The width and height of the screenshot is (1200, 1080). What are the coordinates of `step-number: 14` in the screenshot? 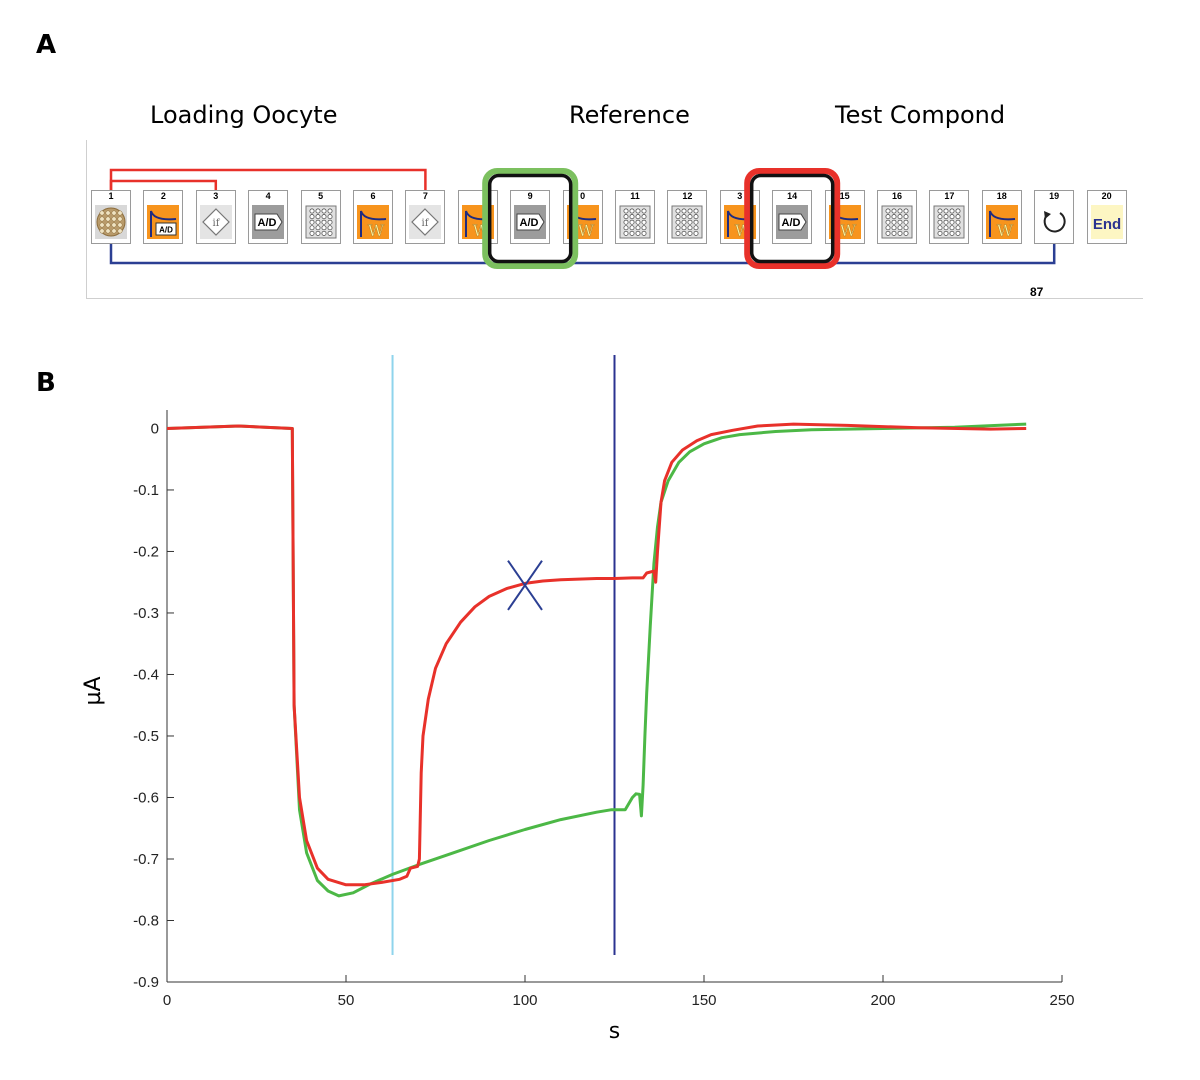 It's located at (792, 196).